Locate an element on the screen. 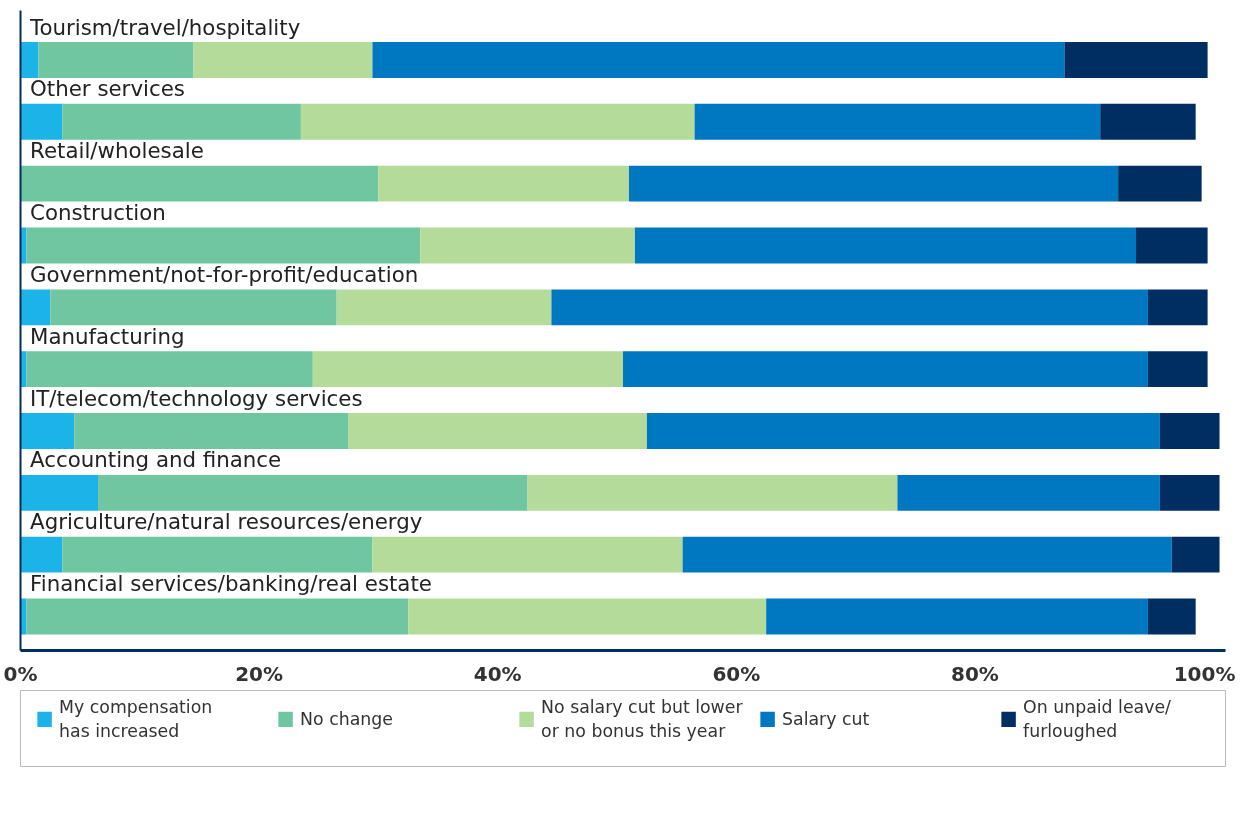 This screenshot has width=1247, height=831. legend-label: No salary cut but lower or no bonus this year is located at coordinates (642, 719).